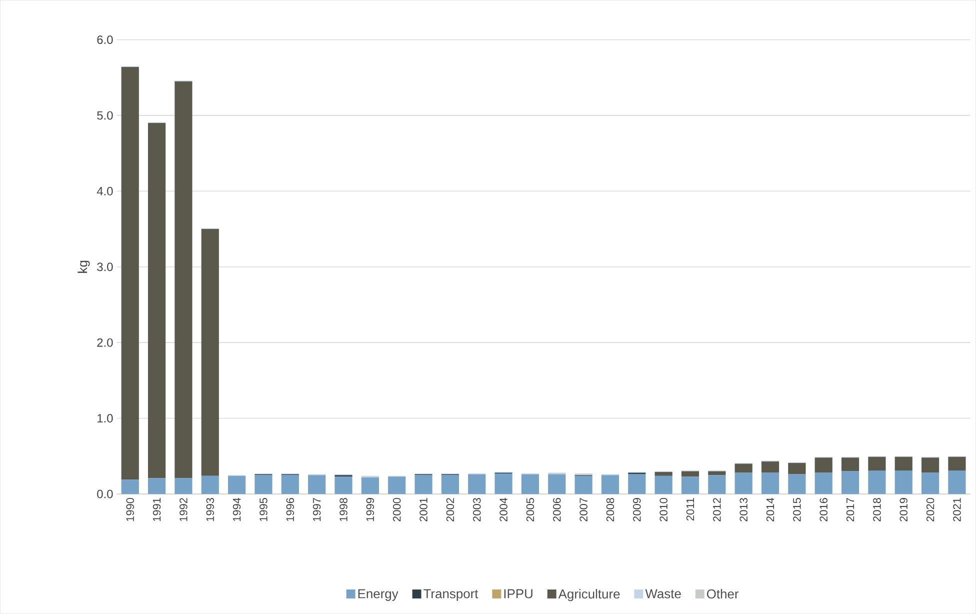 The image size is (976, 614). I want to click on y-tick-label: 1.0, so click(105, 418).